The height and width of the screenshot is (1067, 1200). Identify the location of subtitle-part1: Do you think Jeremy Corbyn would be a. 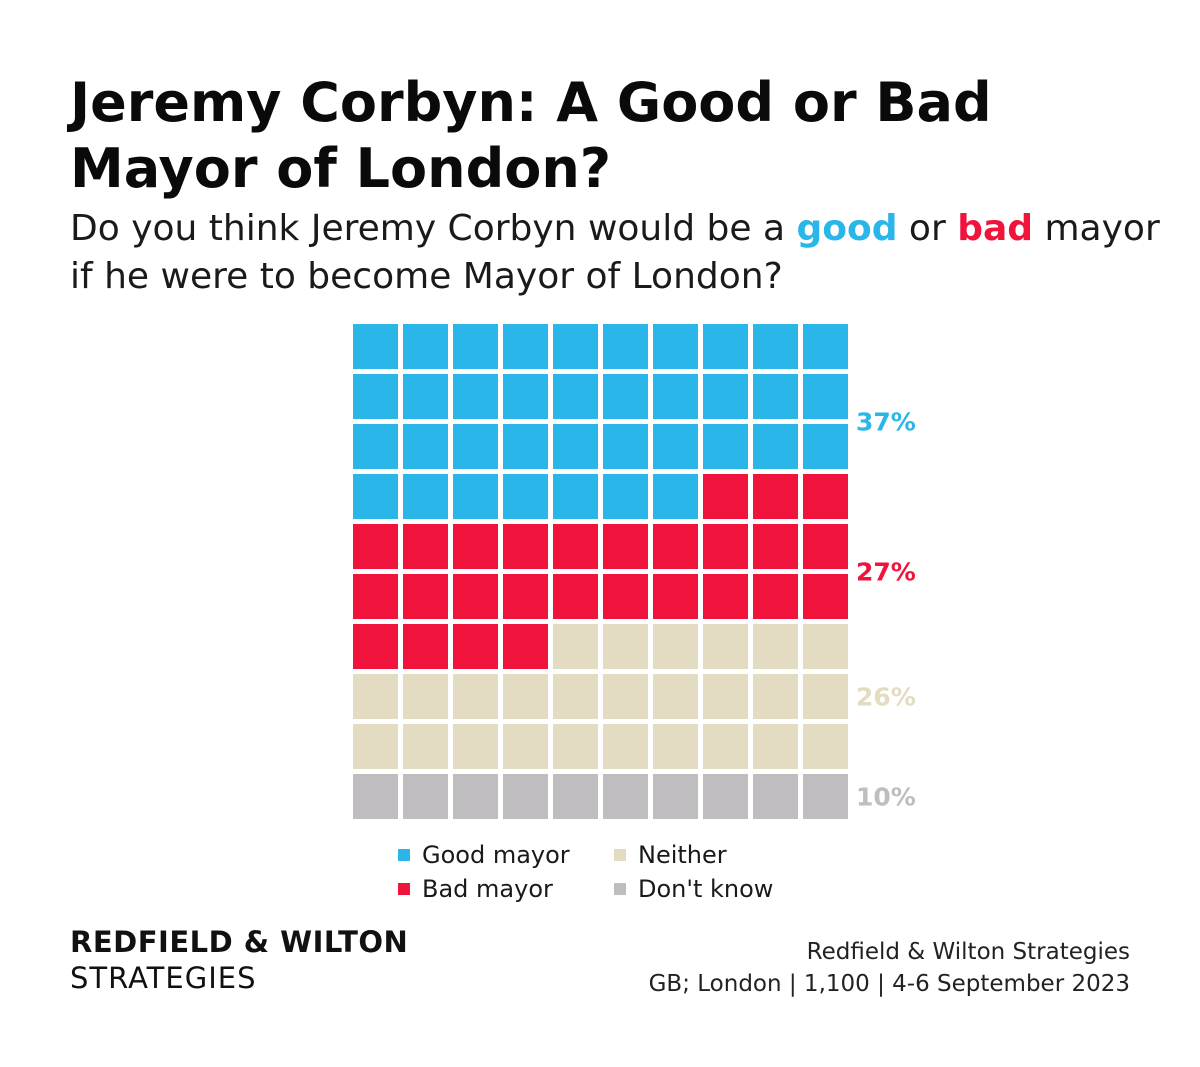
(433, 228).